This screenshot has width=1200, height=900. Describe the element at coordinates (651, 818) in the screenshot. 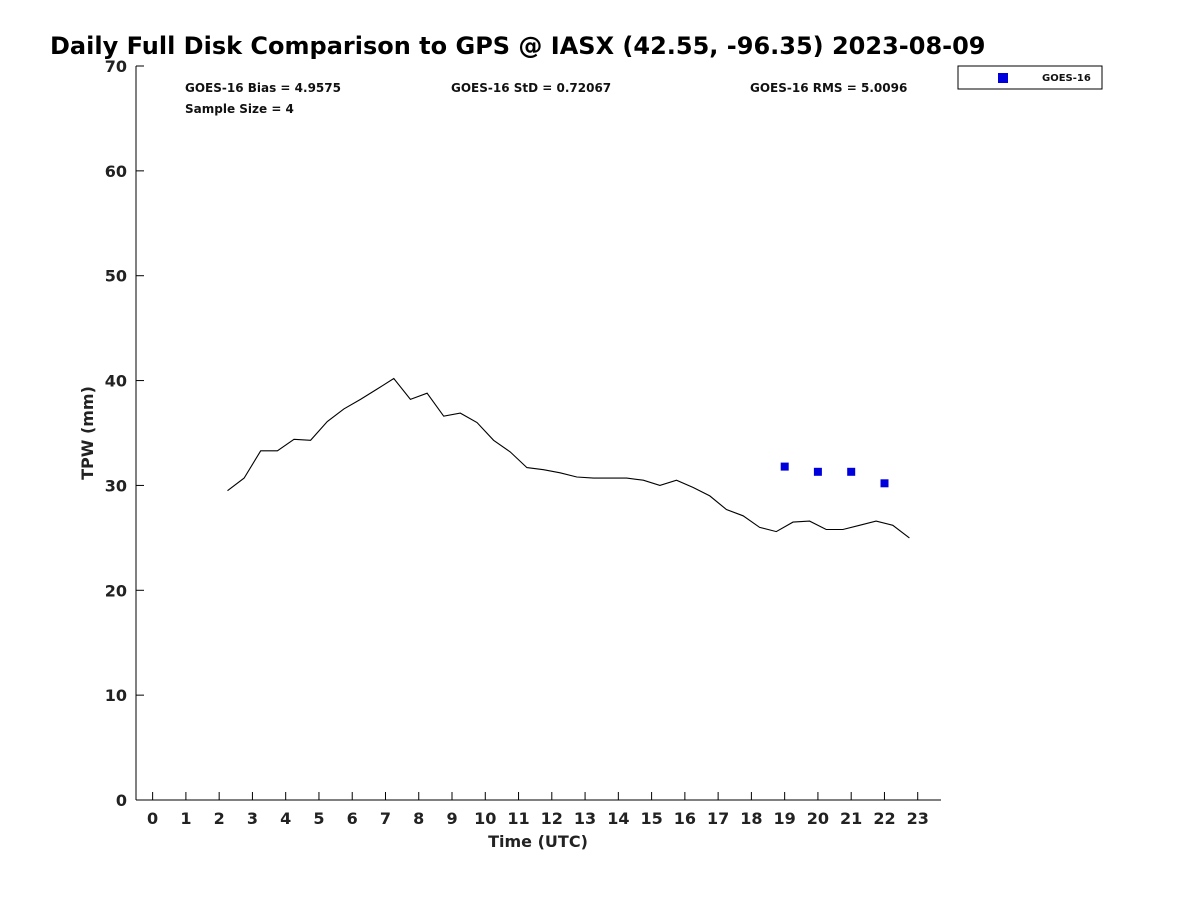

I see `x-tick-label: 15` at that location.